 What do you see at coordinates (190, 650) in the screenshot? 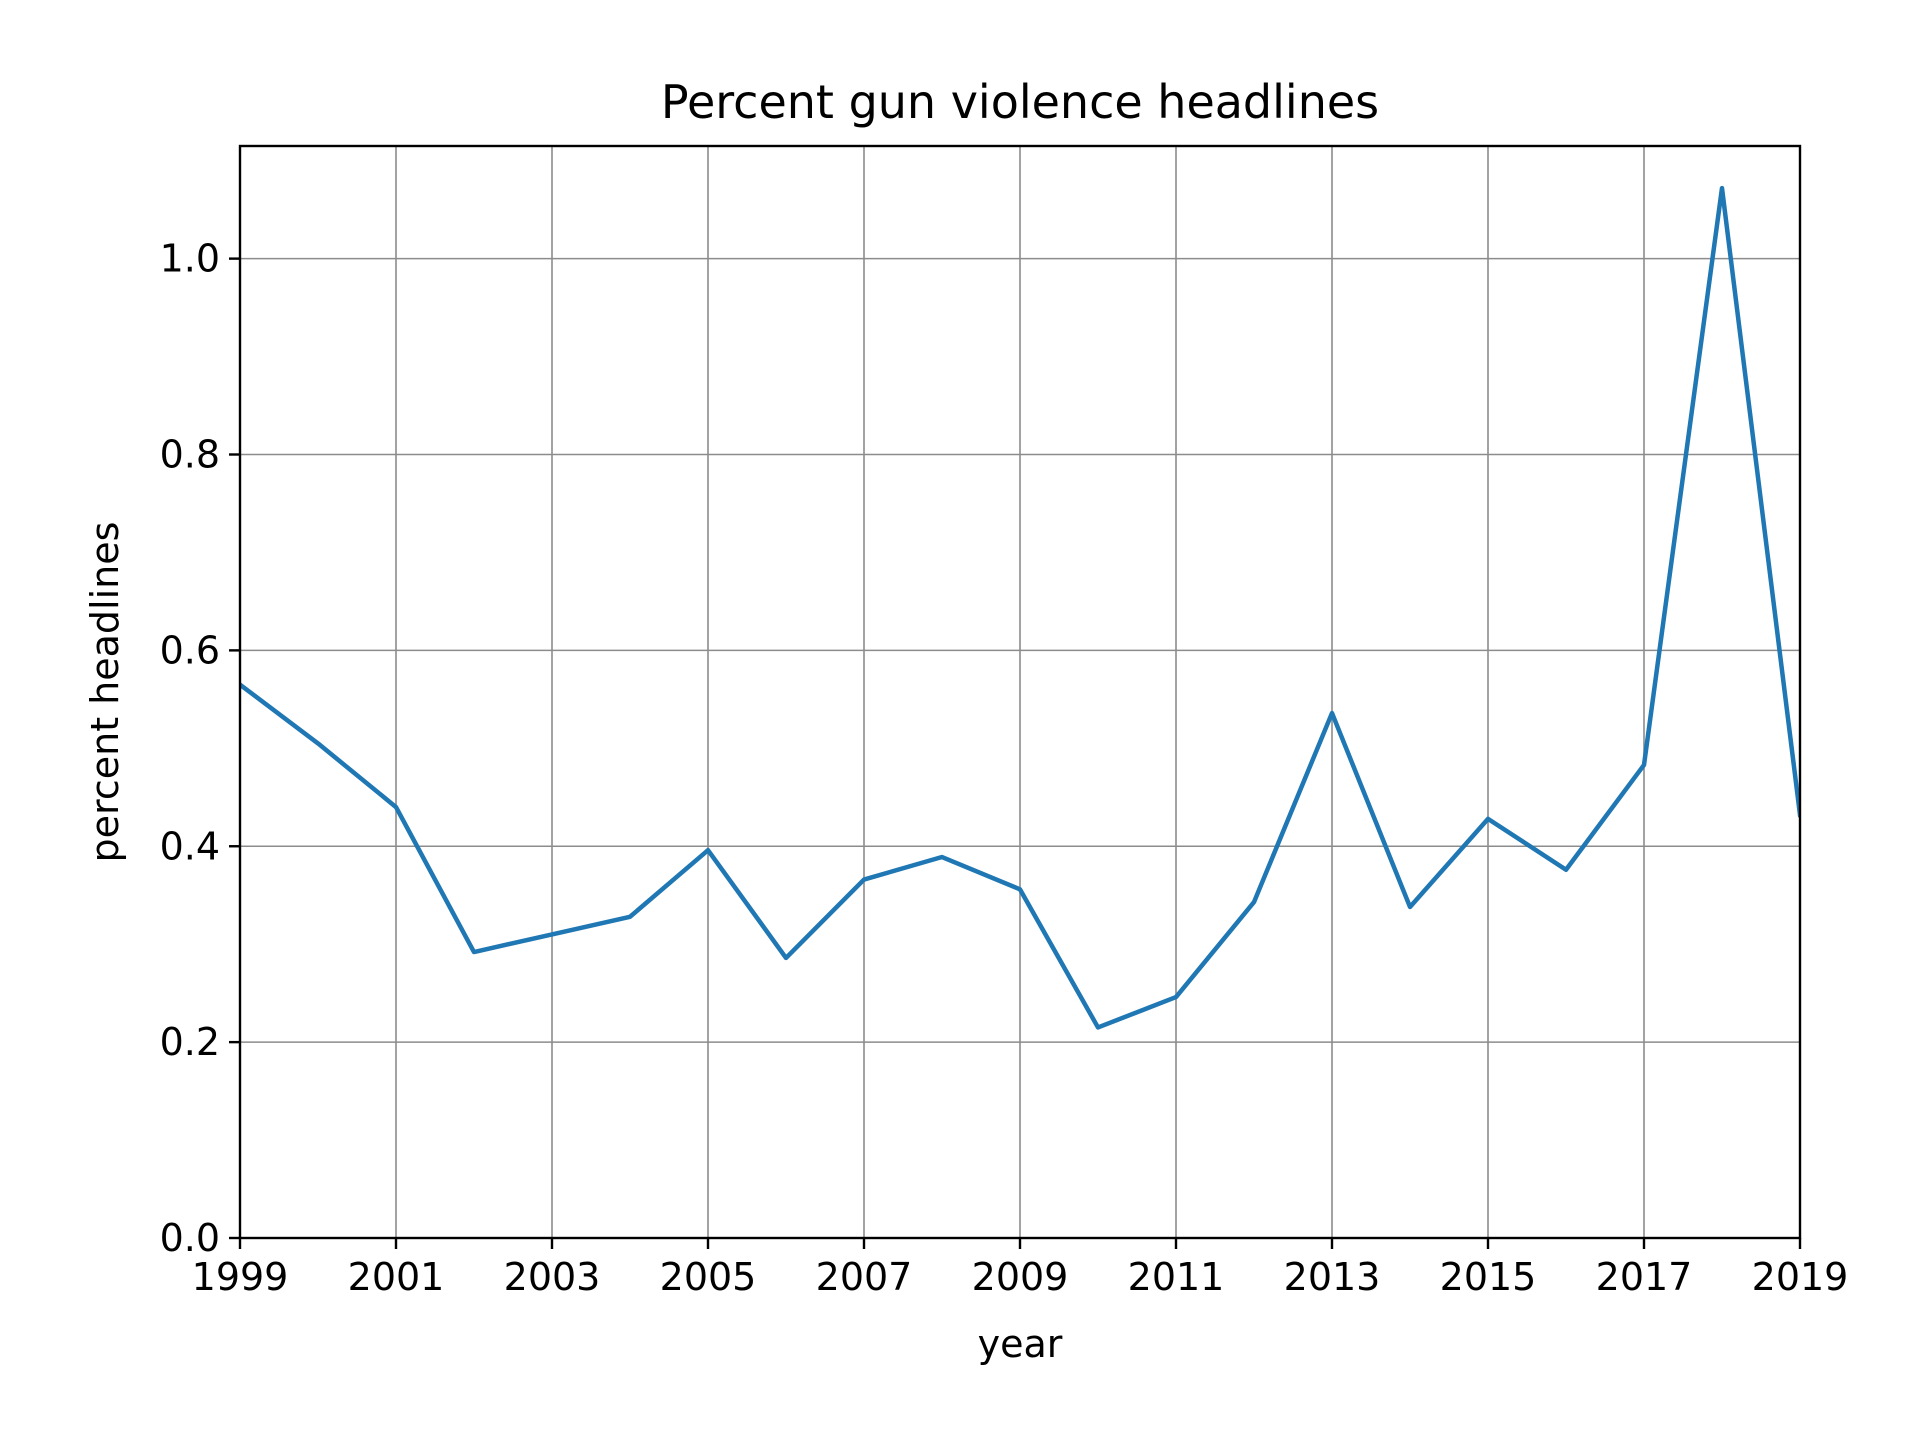
I see `y-tick-label: 0.6` at bounding box center [190, 650].